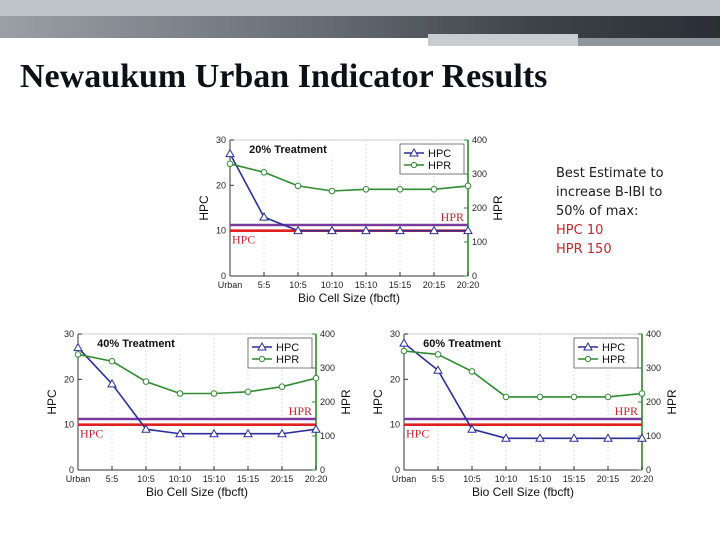 The image size is (720, 540). What do you see at coordinates (360, 27) in the screenshot?
I see `header-dark-band` at bounding box center [360, 27].